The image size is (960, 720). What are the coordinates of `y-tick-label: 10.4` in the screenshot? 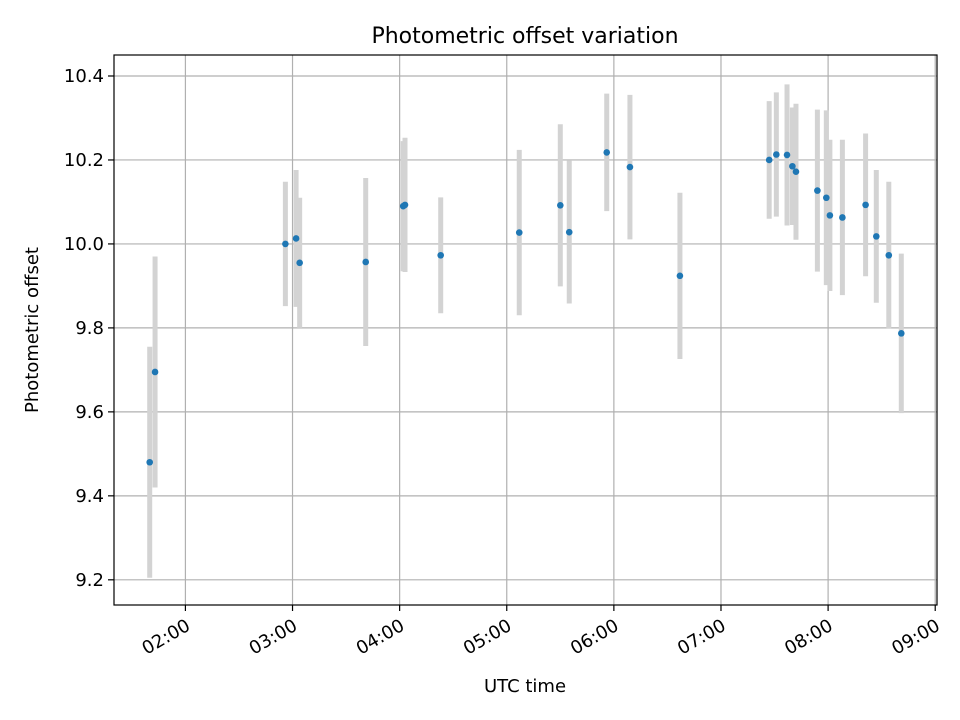 It's located at (84, 76).